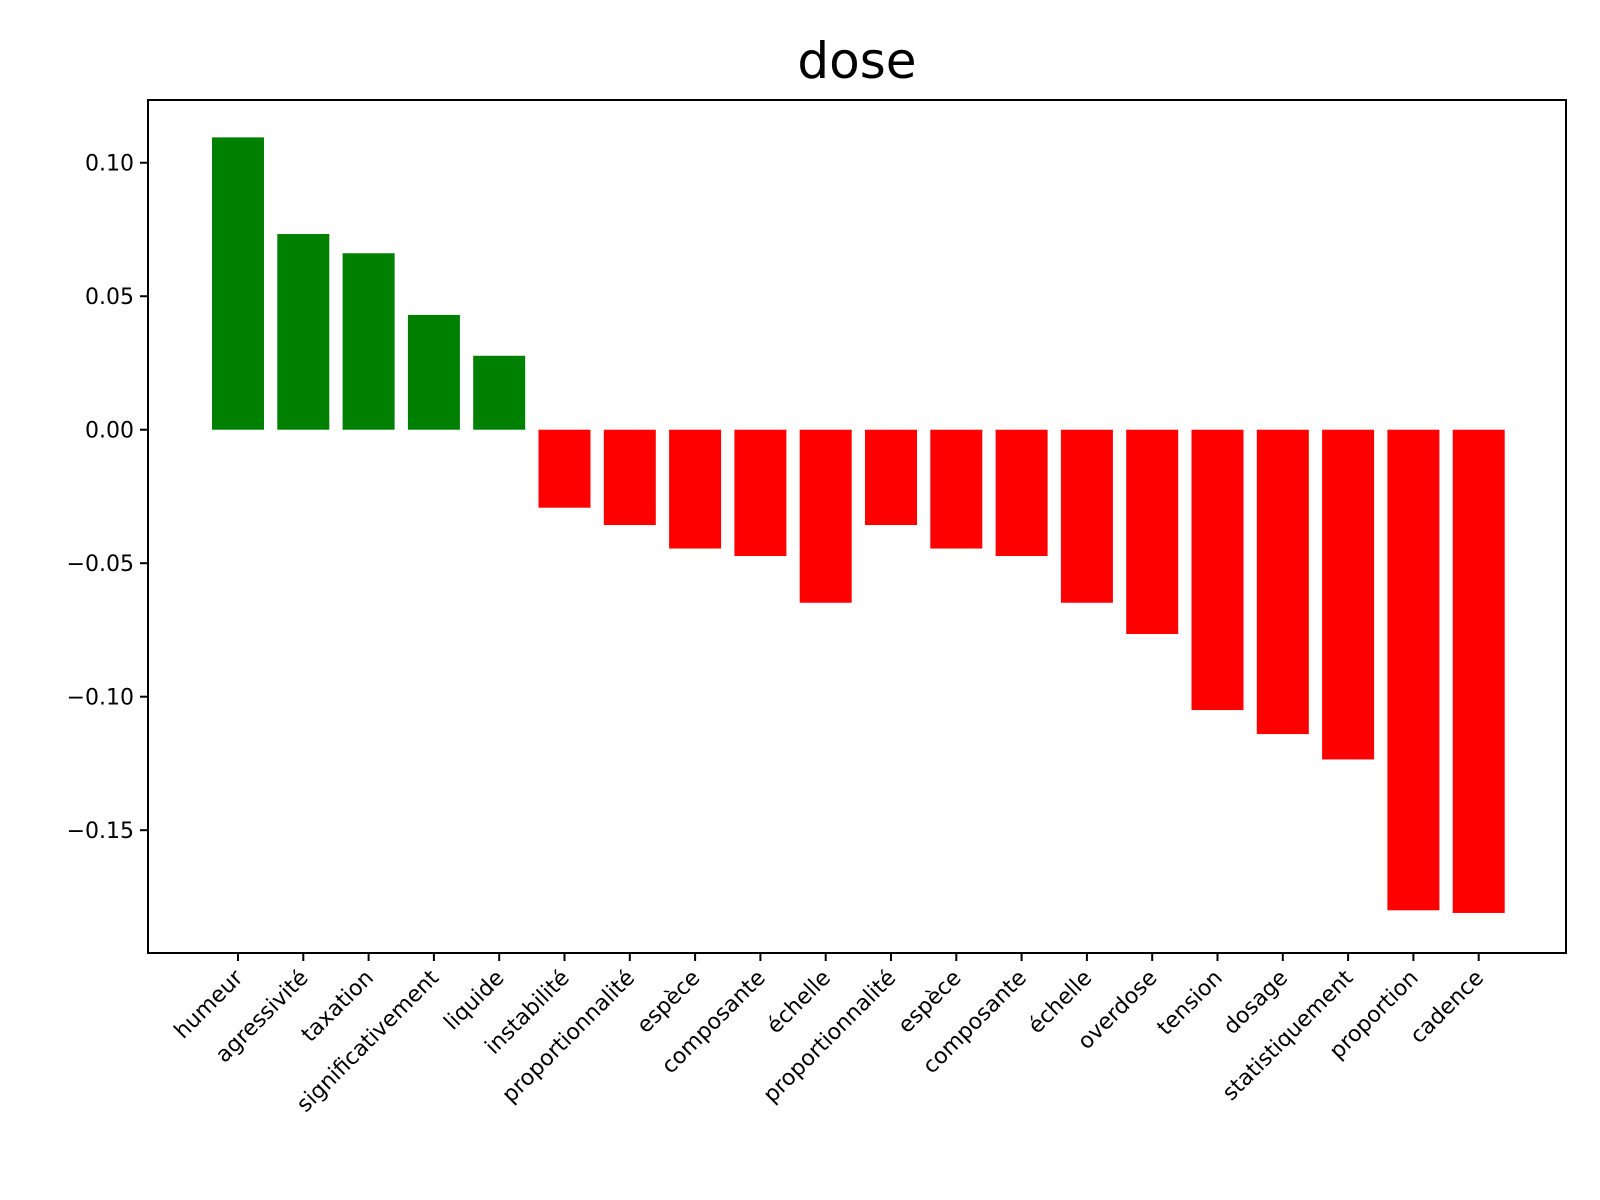 This screenshot has height=1200, width=1600. What do you see at coordinates (100, 564) in the screenshot?
I see `y-tick-label: −0.05` at bounding box center [100, 564].